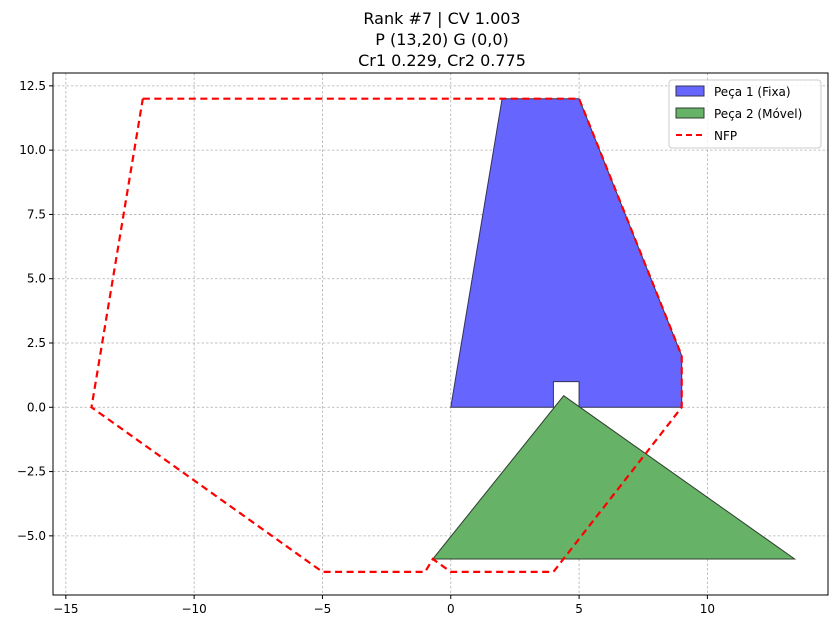 This screenshot has height=628, width=838. I want to click on y-tick-label: −5.0, so click(31, 536).